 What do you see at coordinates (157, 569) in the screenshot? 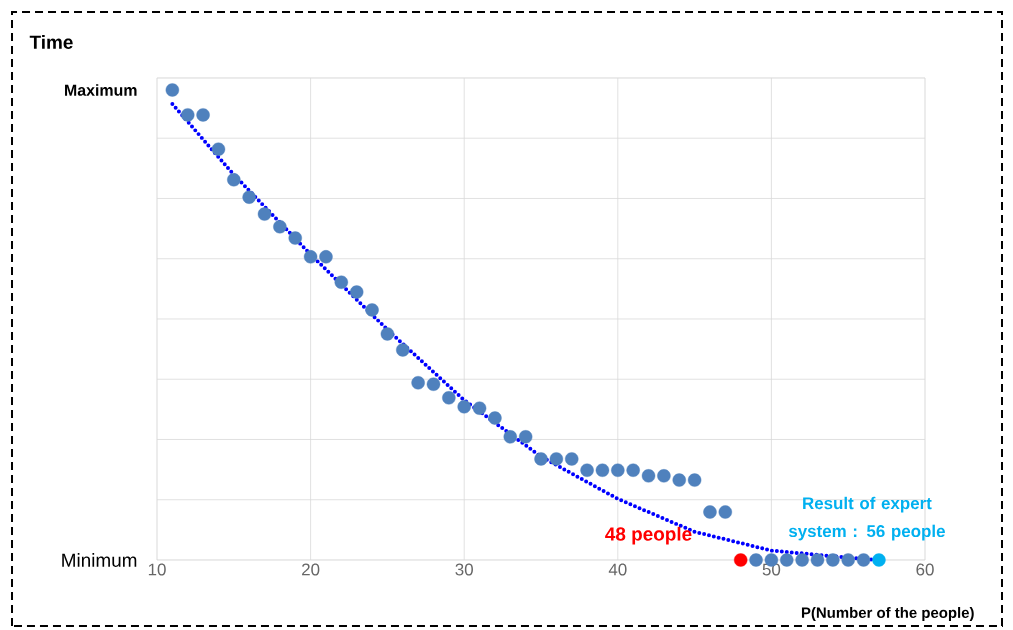
I see `x-tick-label: 10` at bounding box center [157, 569].